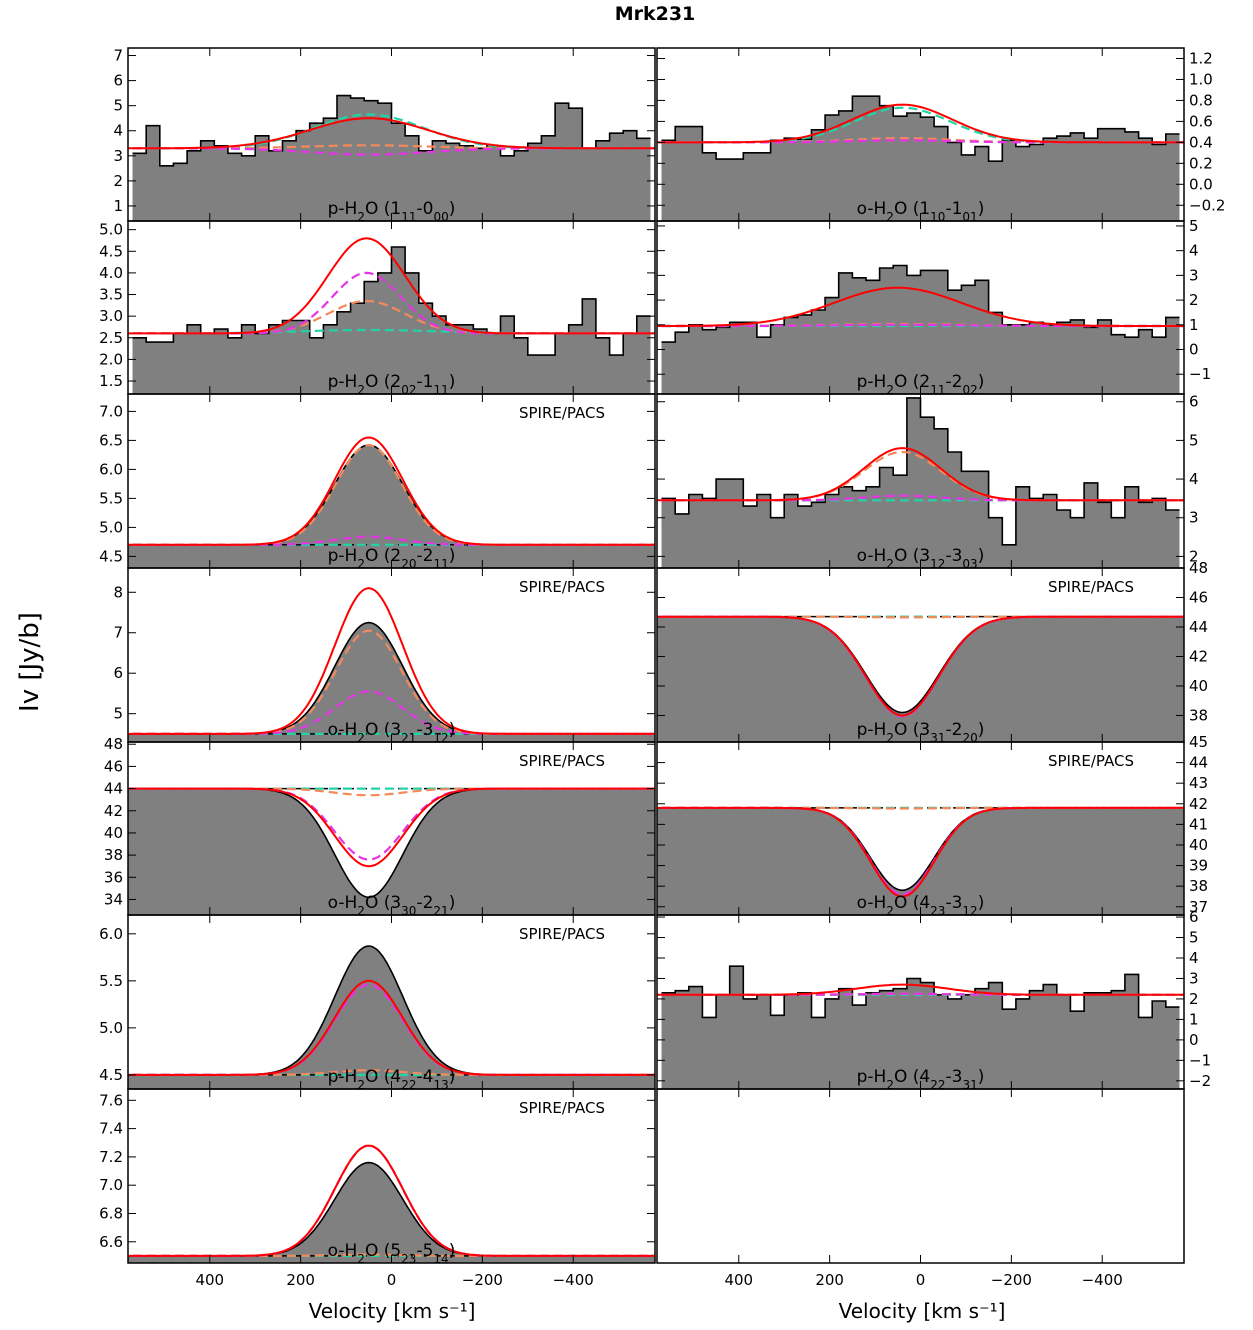  Describe the element at coordinates (113, 789) in the screenshot. I see `y-tick-label: 44` at that location.